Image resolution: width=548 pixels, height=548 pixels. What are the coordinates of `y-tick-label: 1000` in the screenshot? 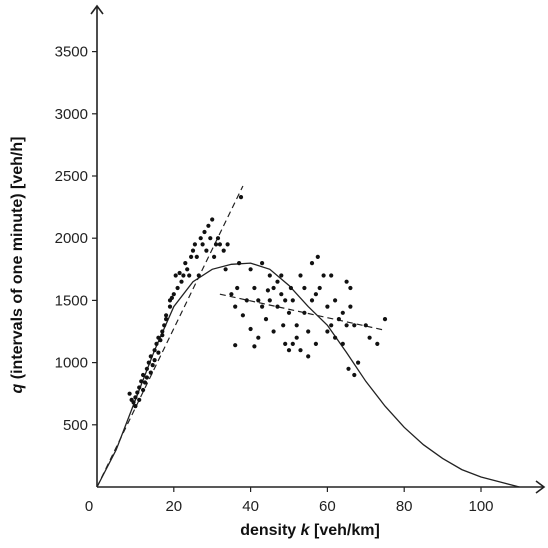 It's located at (71, 363).